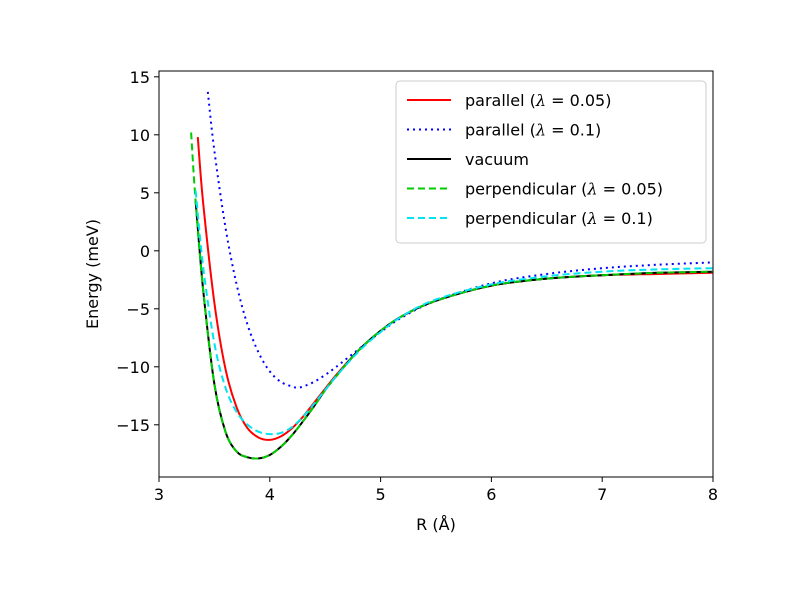 The image size is (793, 600). I want to click on x-tick-label: 7, so click(602, 494).